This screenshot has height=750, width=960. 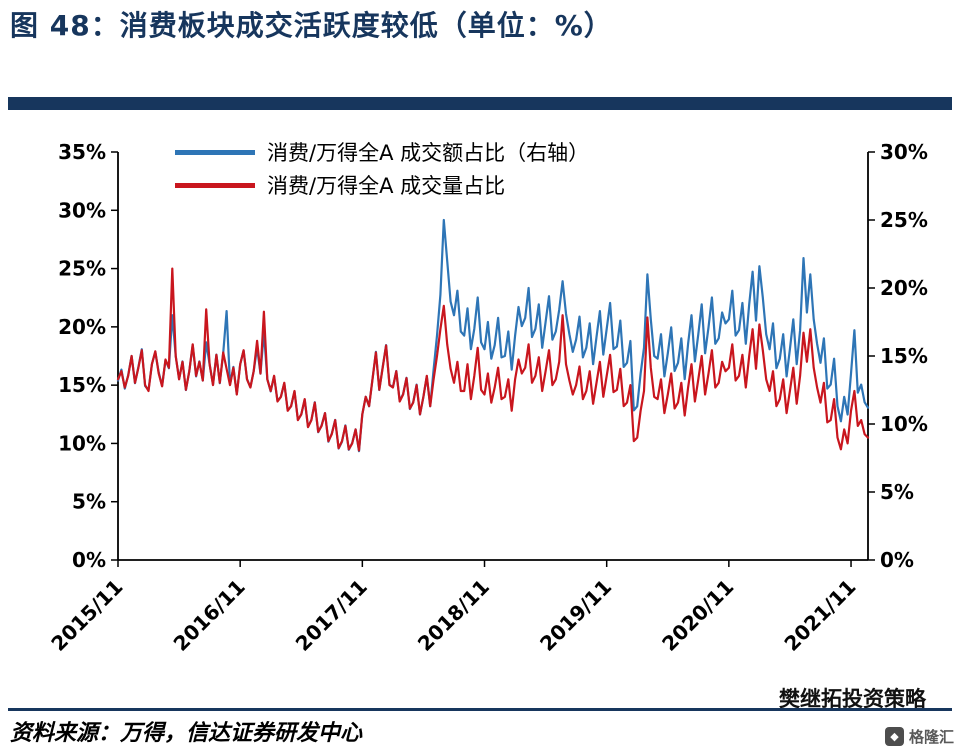 I want to click on figure-title: 图 48：消费板块成交活跃度较低（单位：%）, so click(x=311, y=25).